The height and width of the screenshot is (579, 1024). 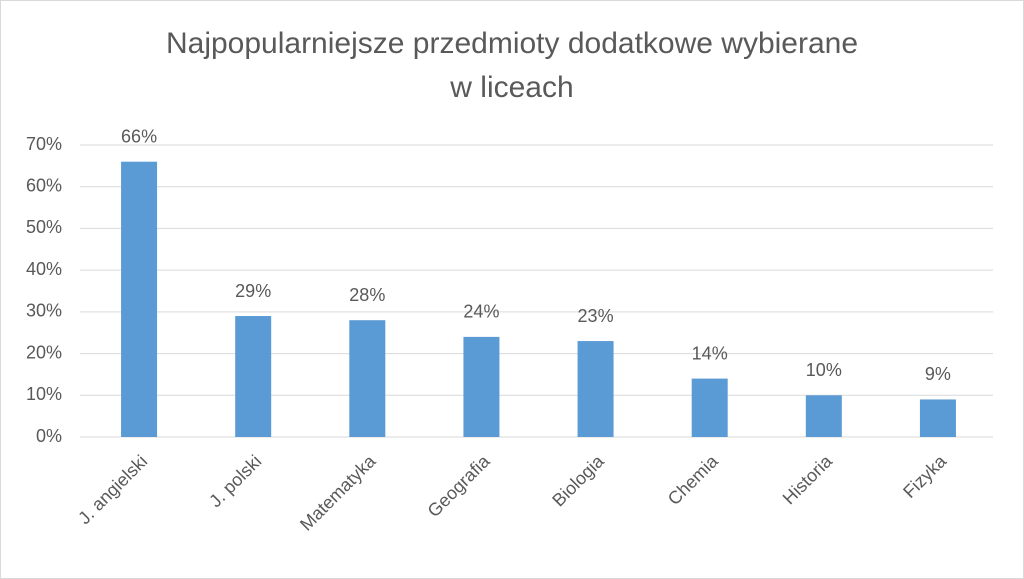 What do you see at coordinates (253, 291) in the screenshot?
I see `data-label: 29%` at bounding box center [253, 291].